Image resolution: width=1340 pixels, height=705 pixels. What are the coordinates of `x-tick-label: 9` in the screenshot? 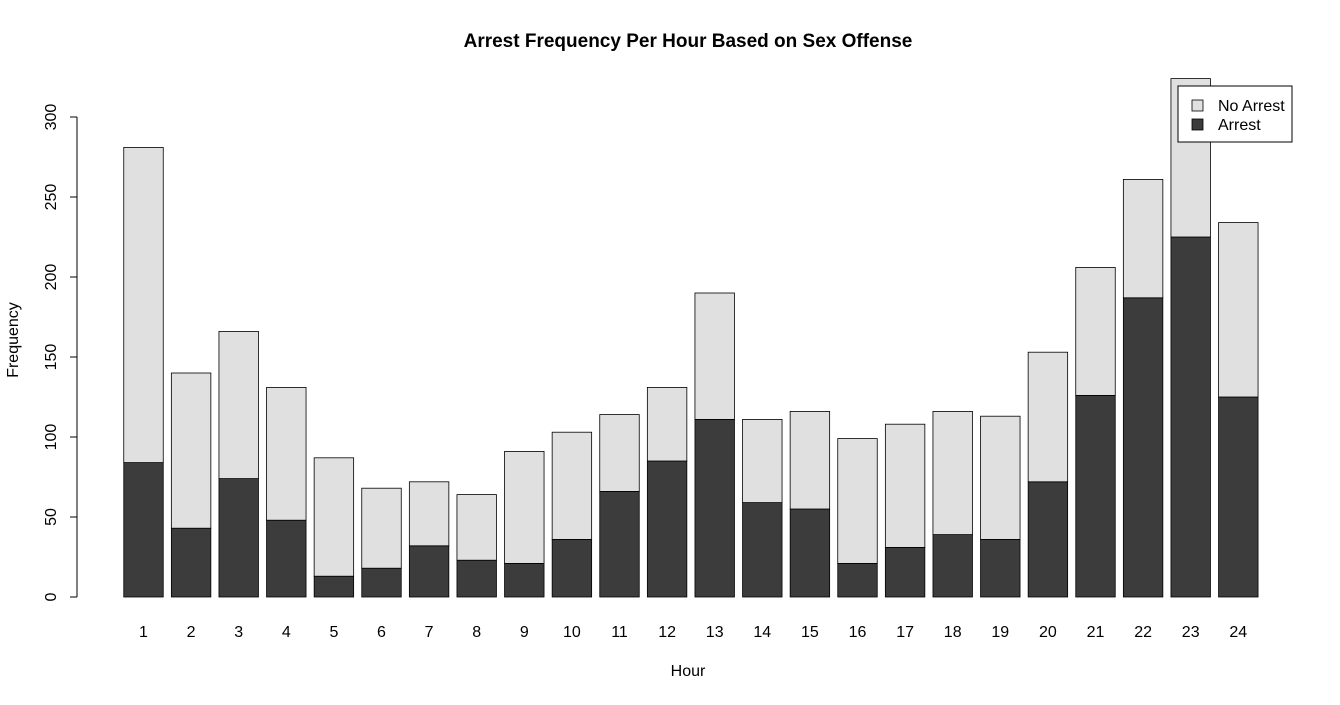 It's located at (524, 632).